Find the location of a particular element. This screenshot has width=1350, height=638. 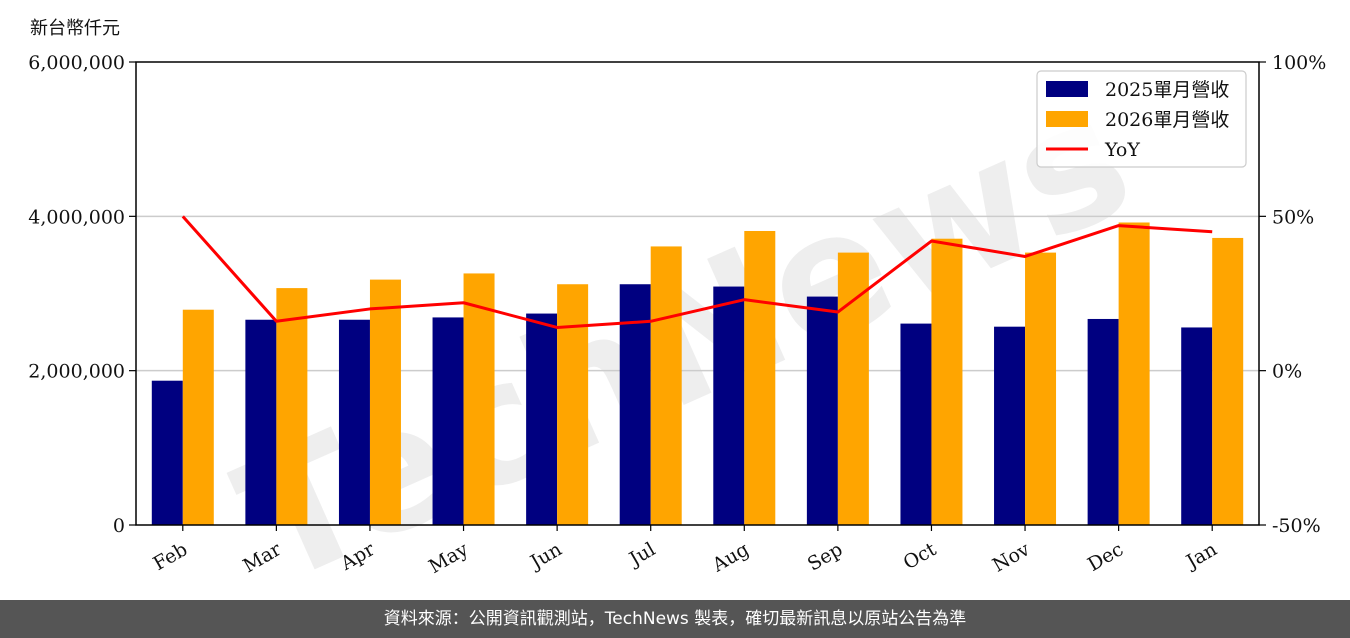

x-tick-label: Aug is located at coordinates (730, 557).